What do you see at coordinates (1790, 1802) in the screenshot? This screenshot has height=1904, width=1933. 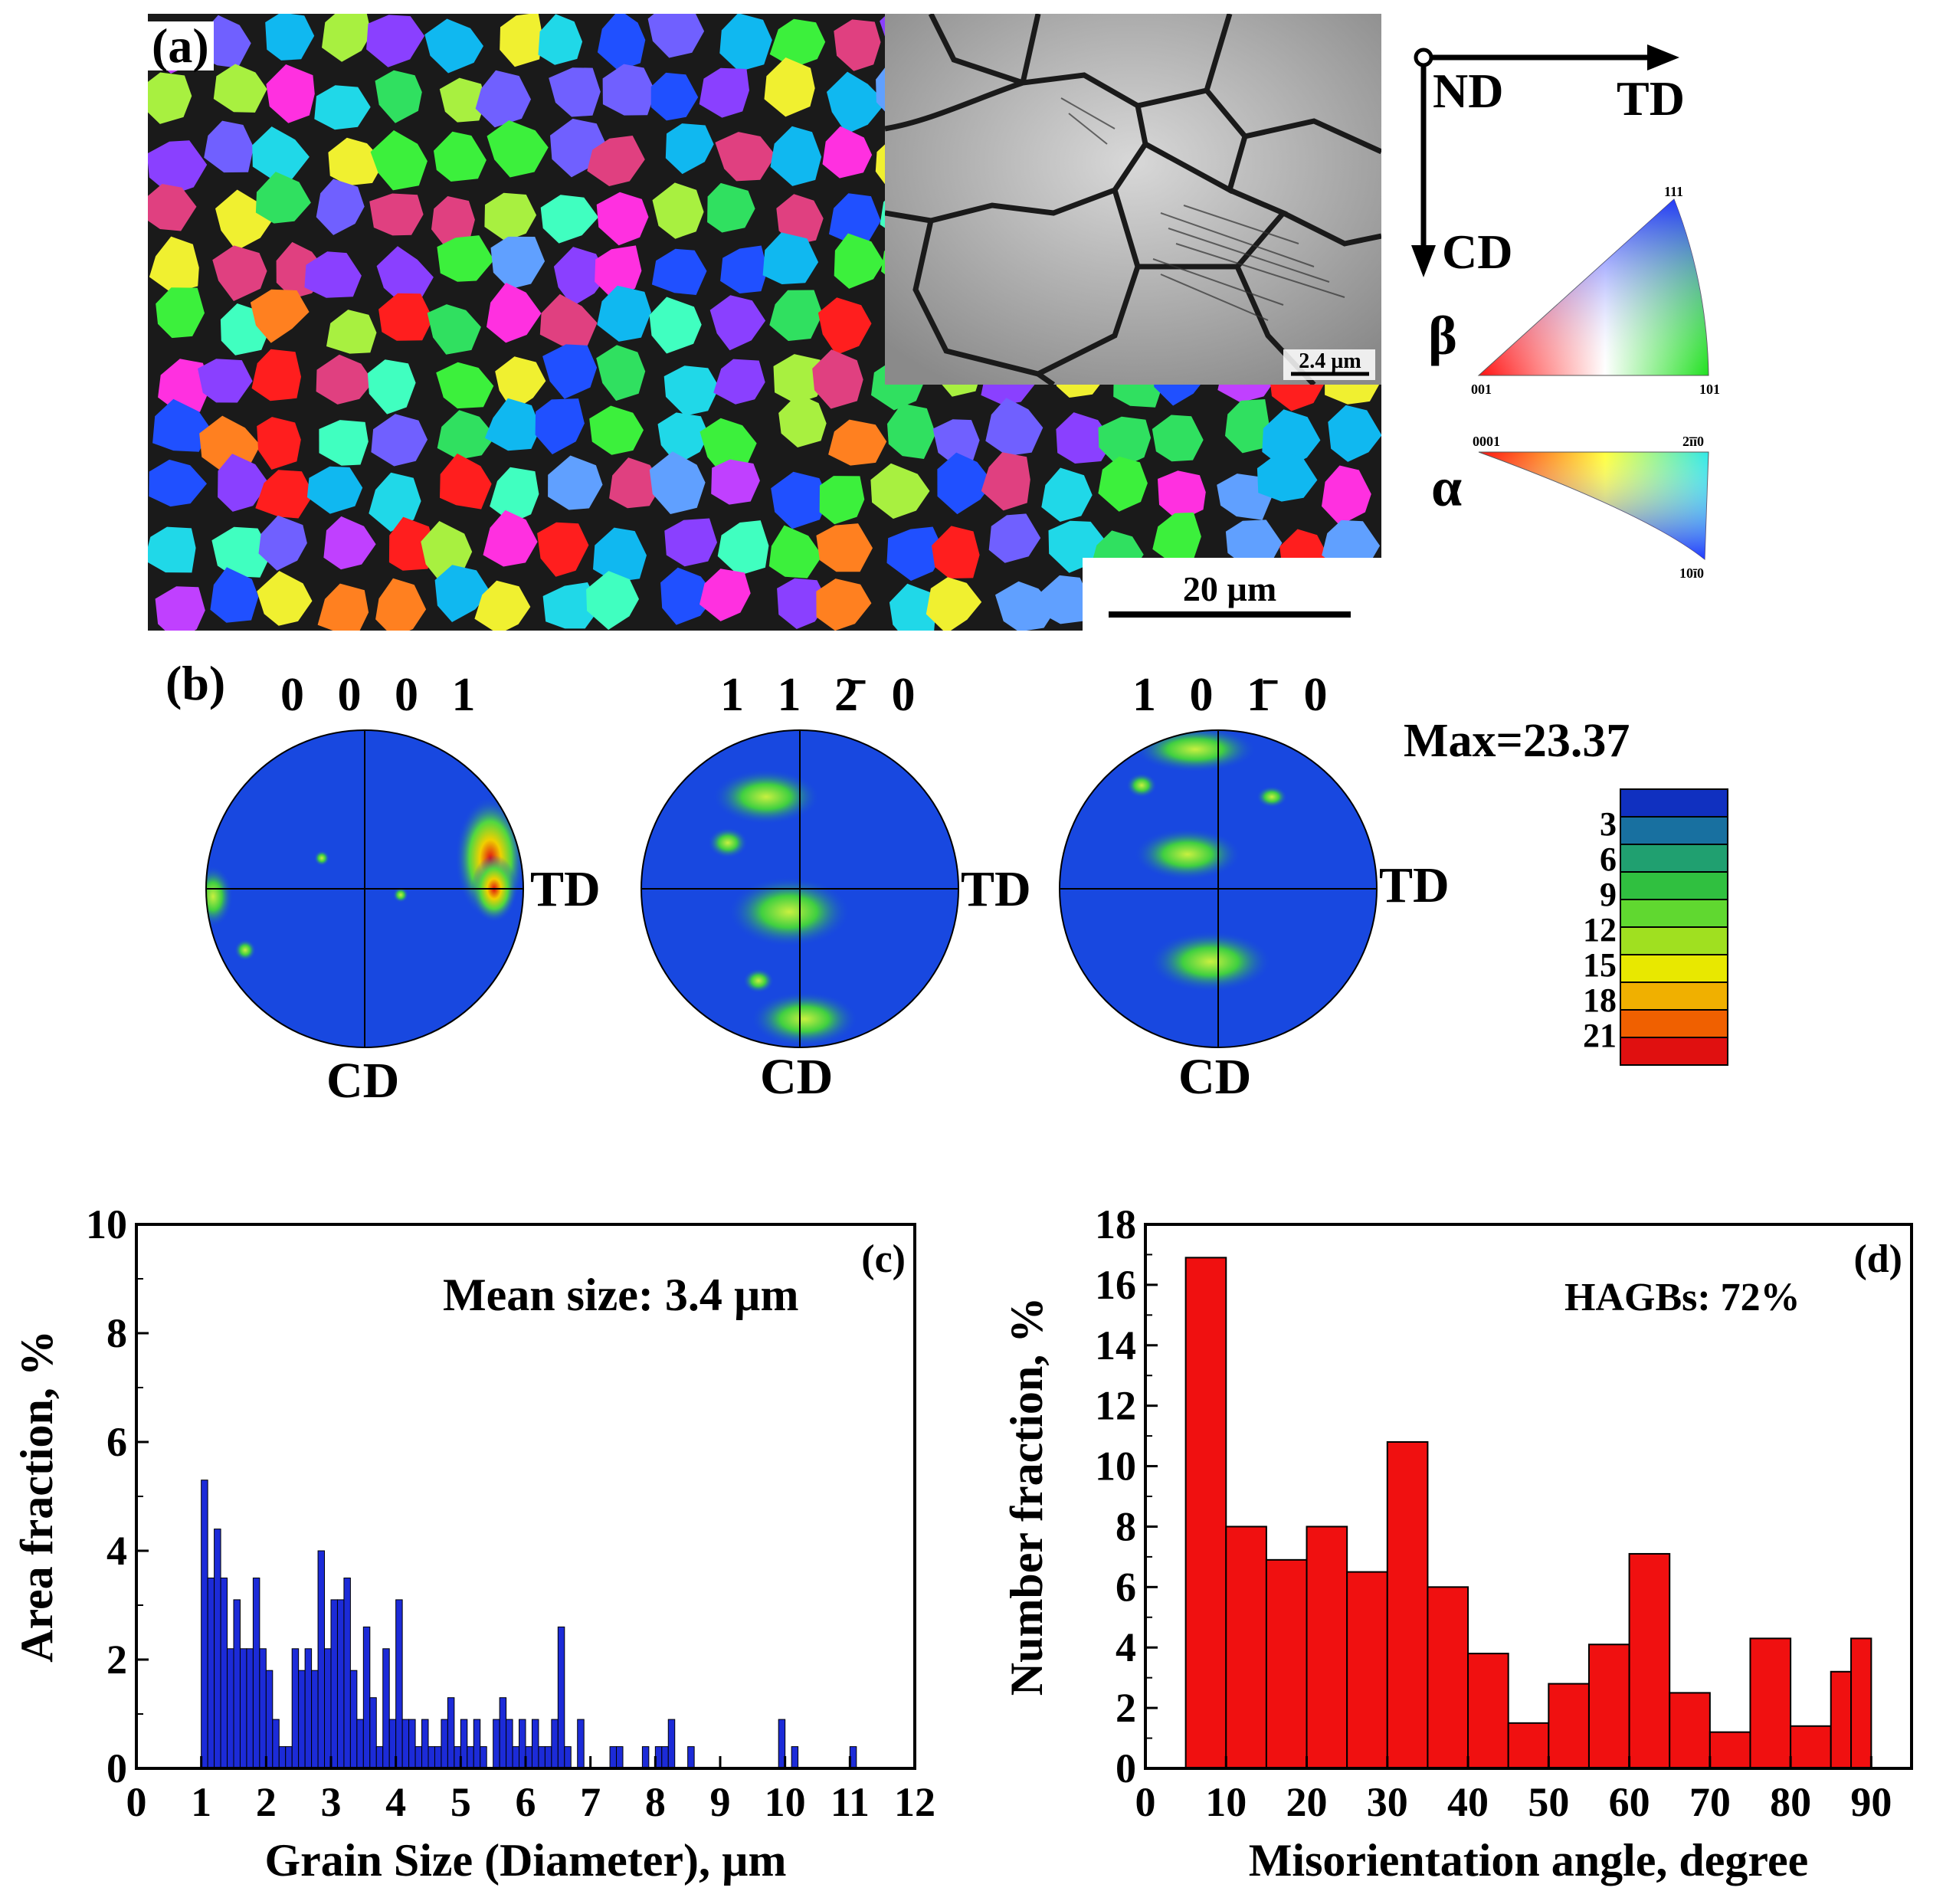 I see `x-tick-label: 80` at bounding box center [1790, 1802].